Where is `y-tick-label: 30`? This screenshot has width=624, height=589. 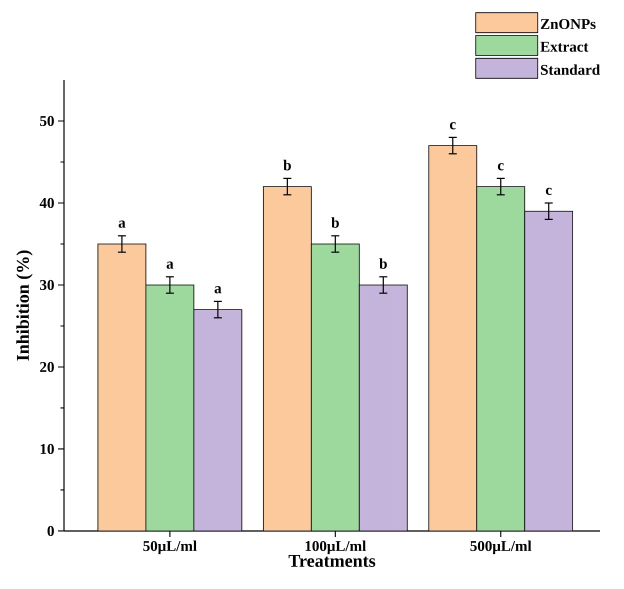 y-tick-label: 30 is located at coordinates (47, 285).